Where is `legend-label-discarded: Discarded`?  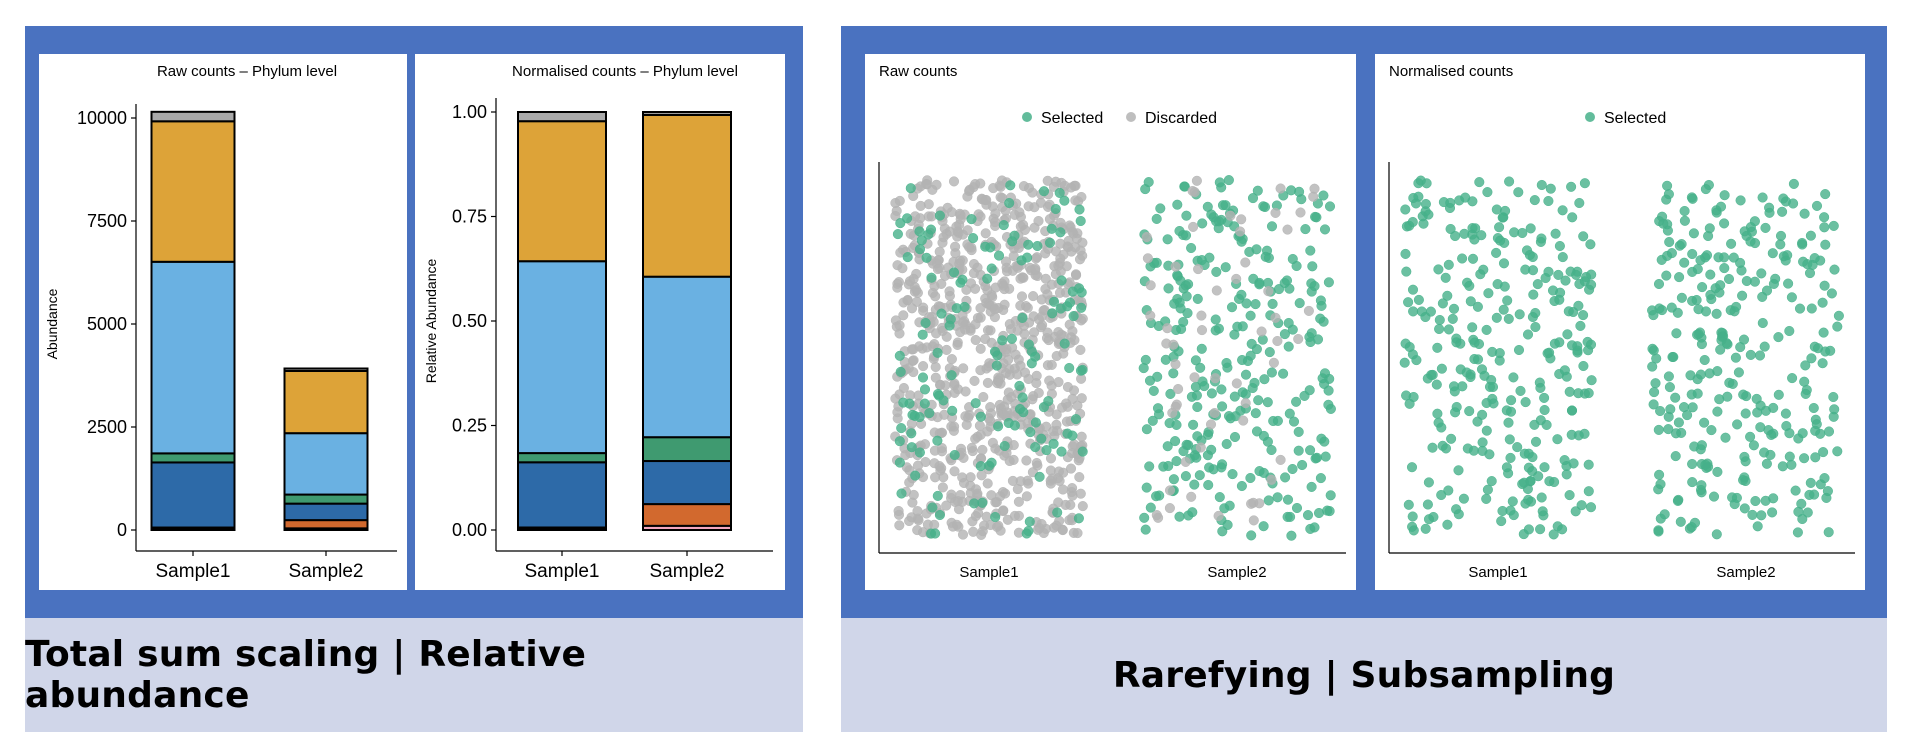 legend-label-discarded: Discarded is located at coordinates (1181, 118).